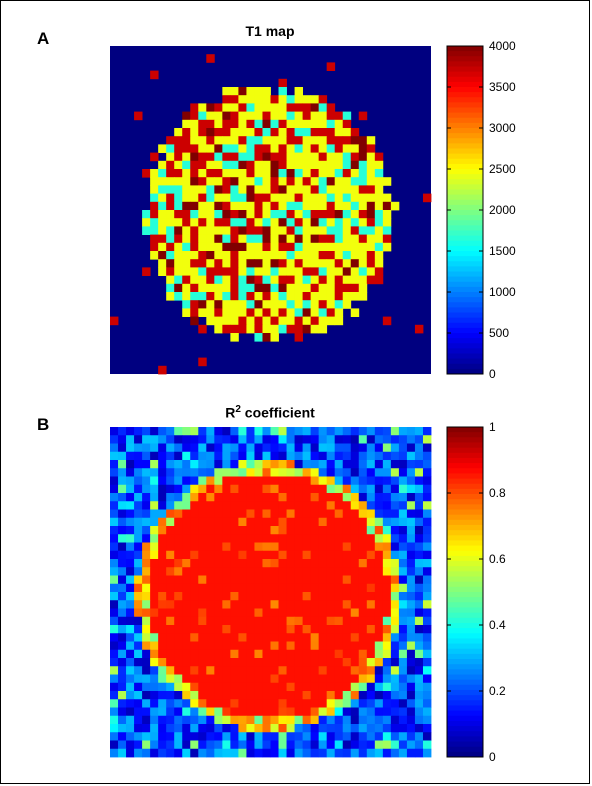  I want to click on colorbar-tick-label: 0.8, so click(497, 493).